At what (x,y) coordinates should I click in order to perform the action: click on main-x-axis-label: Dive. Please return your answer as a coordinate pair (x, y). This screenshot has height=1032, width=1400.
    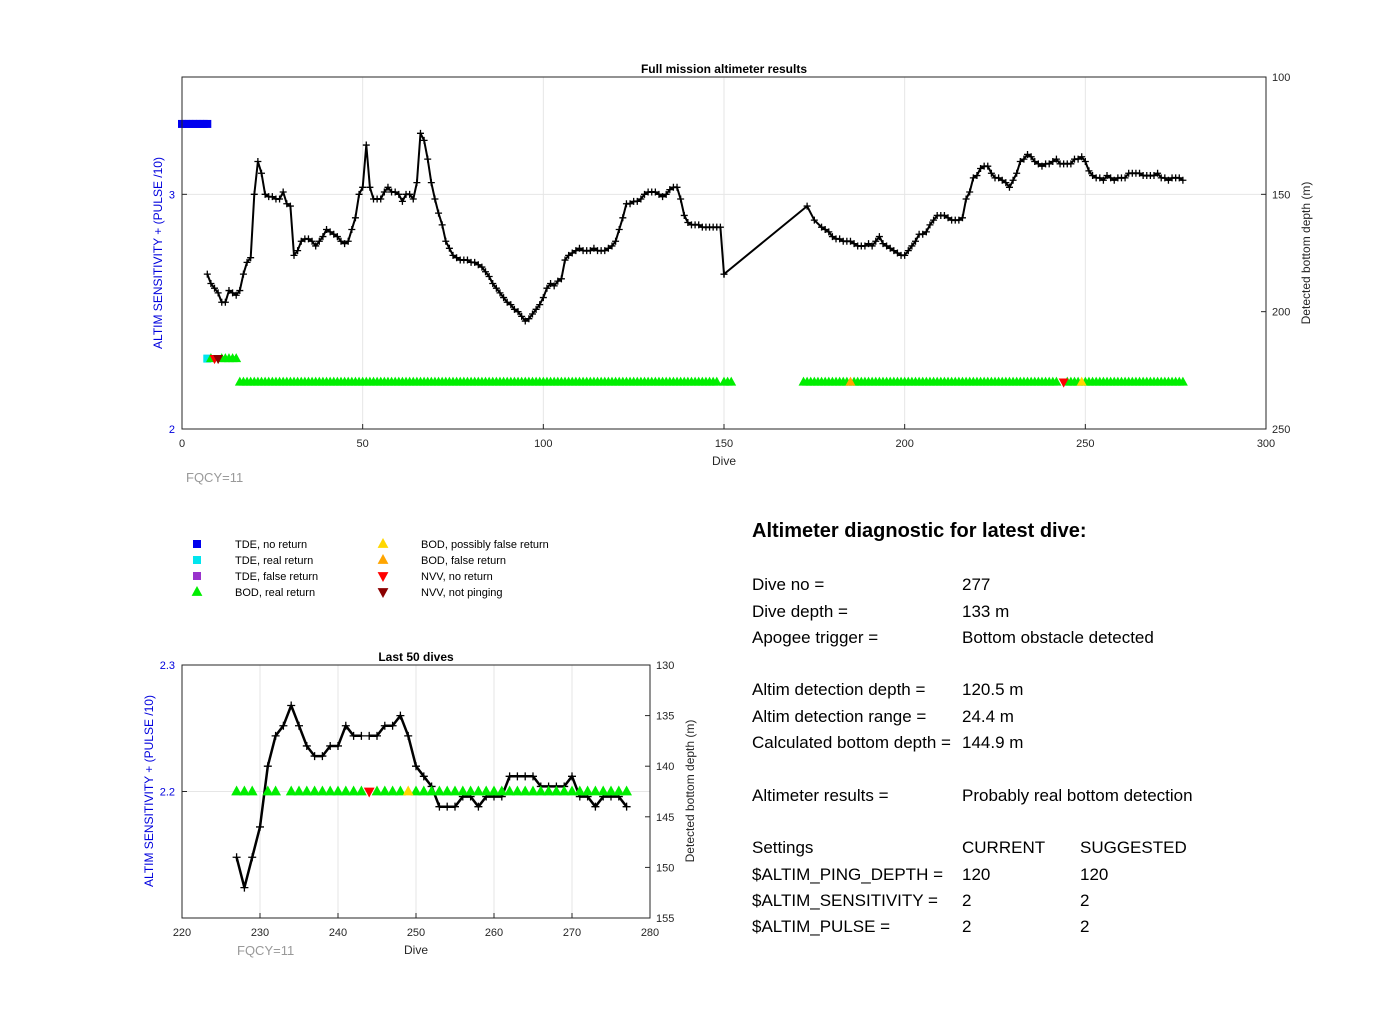
    Looking at the image, I should click on (724, 461).